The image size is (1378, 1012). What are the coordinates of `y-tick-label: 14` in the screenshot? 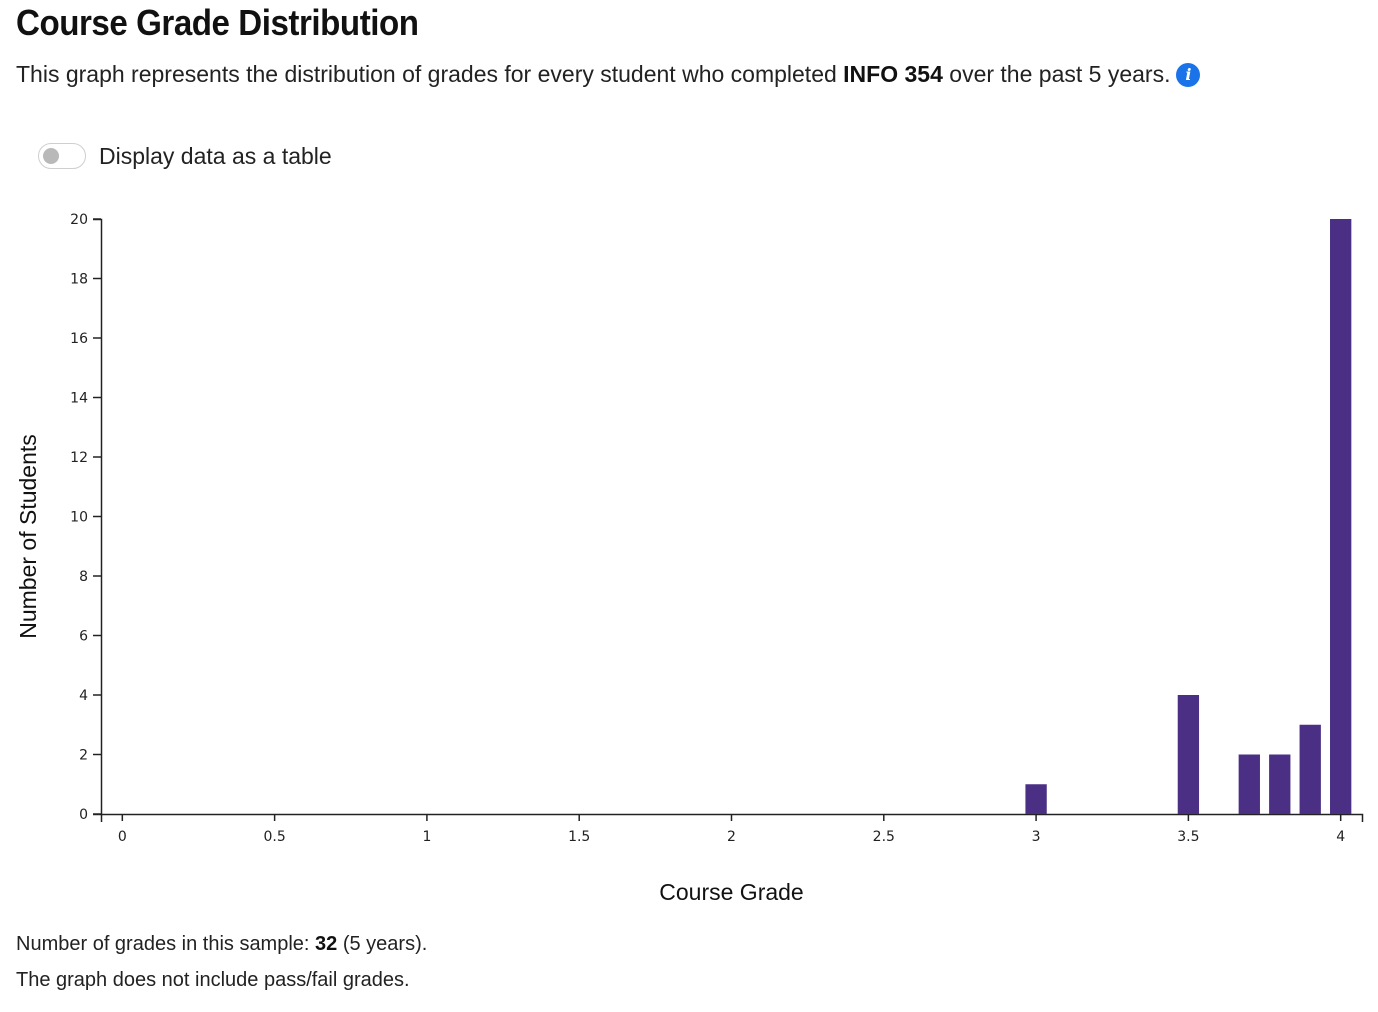 It's located at (79, 399).